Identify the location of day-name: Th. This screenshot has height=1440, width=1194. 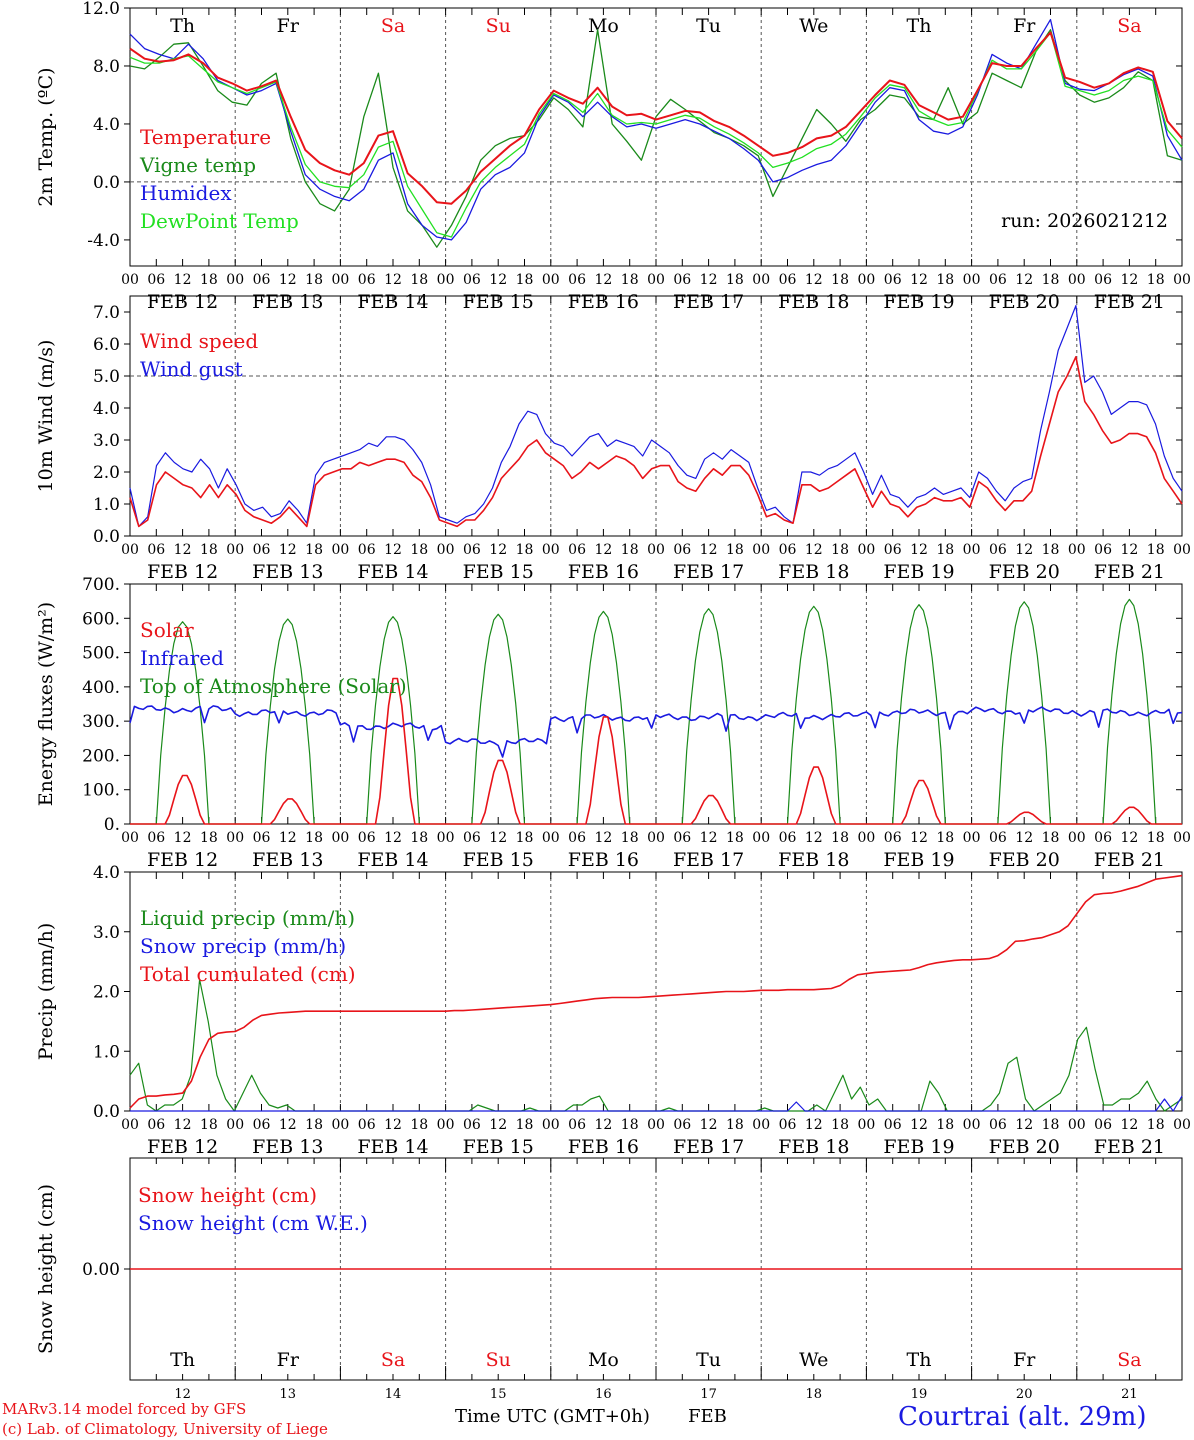
(919, 1360).